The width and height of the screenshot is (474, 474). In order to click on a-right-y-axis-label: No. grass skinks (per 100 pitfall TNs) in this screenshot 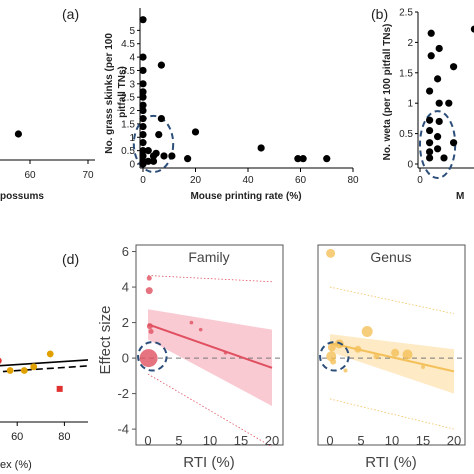, I will do `click(116, 91)`.